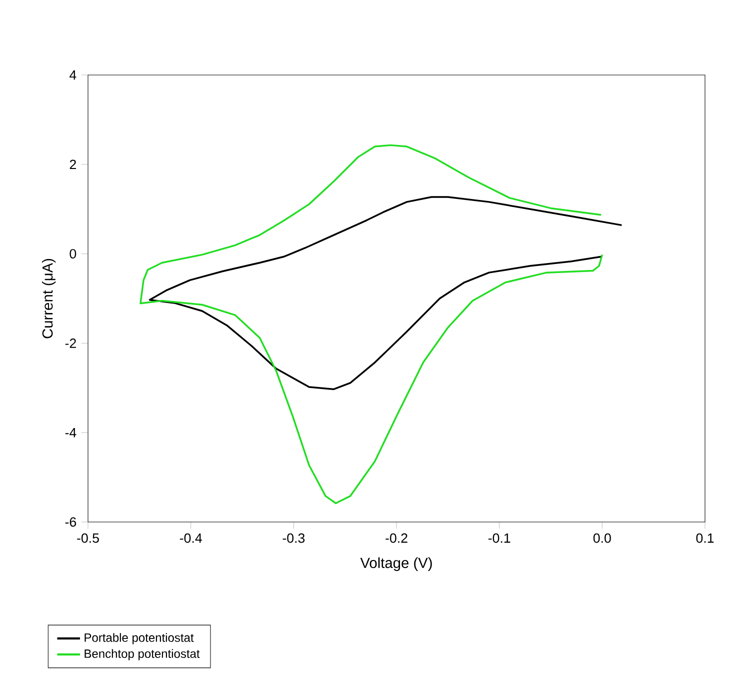 The image size is (730, 679). Describe the element at coordinates (397, 538) in the screenshot. I see `x-tick-label: -0.2` at that location.